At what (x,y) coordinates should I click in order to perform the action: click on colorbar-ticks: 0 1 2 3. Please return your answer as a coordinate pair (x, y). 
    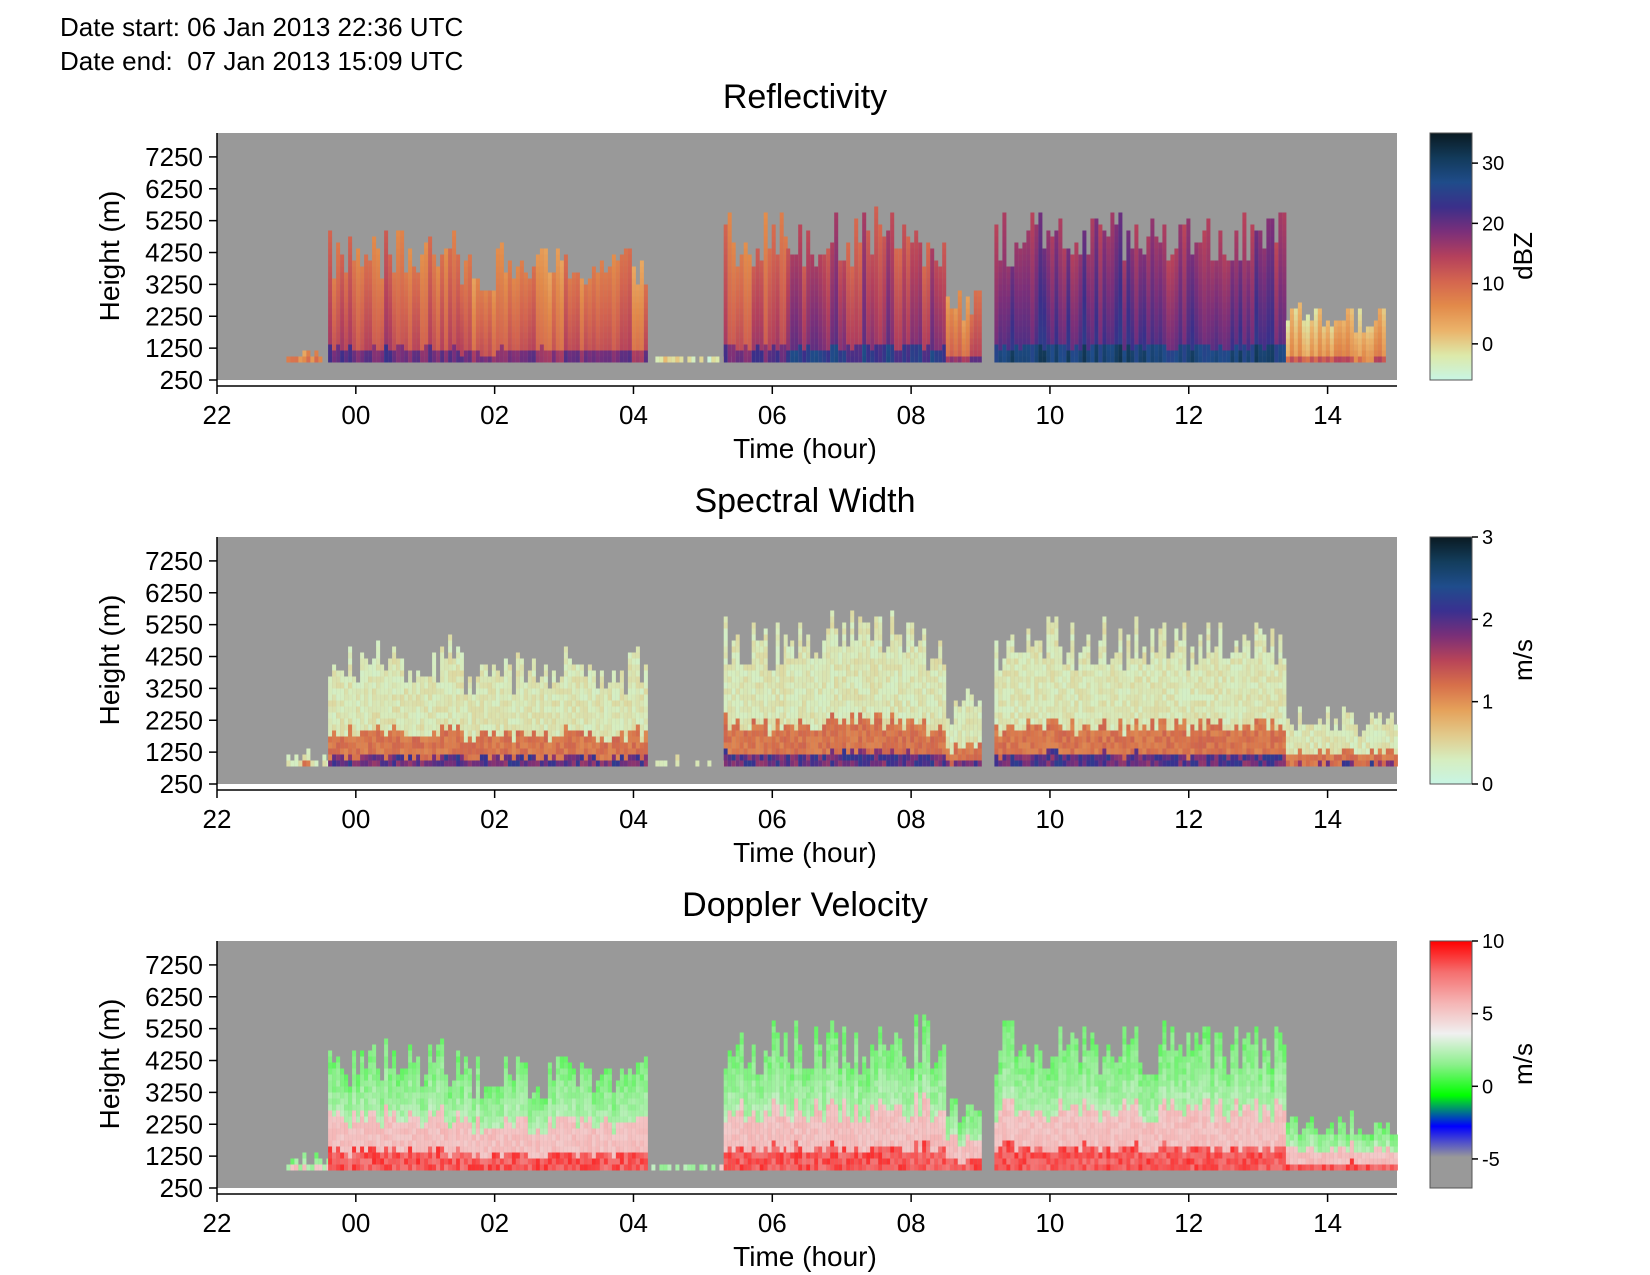
    Looking at the image, I should click on (1482, 661).